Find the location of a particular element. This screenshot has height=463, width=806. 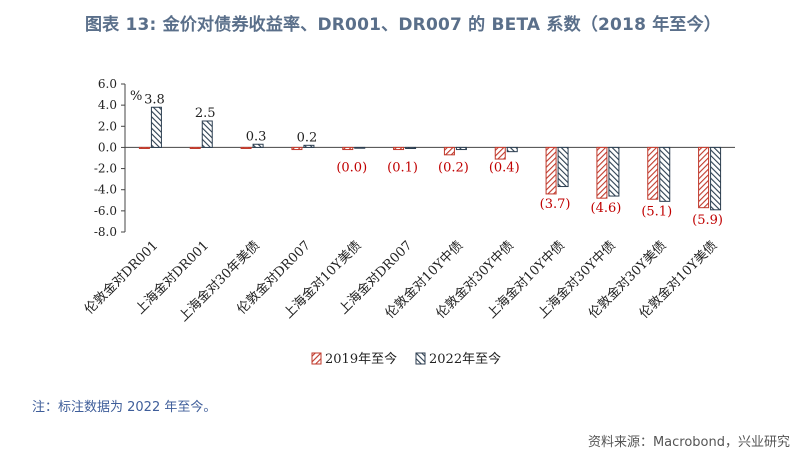

data-label: (0.2) is located at coordinates (453, 167).